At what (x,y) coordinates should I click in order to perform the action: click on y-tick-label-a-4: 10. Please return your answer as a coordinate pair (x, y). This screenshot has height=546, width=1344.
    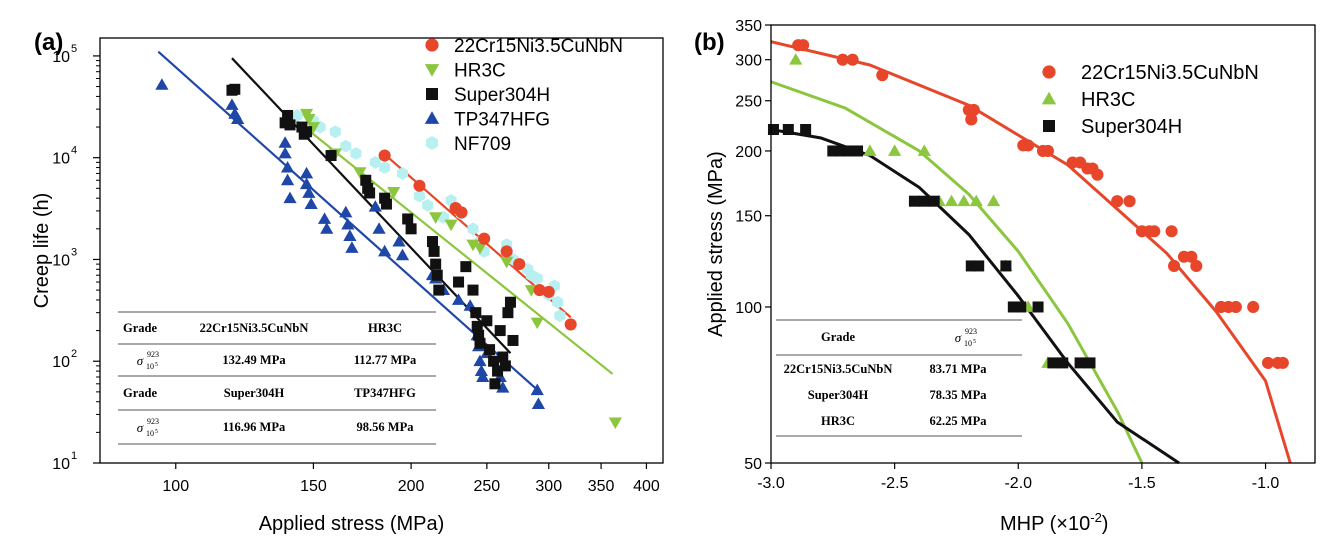
    Looking at the image, I should click on (61, 57).